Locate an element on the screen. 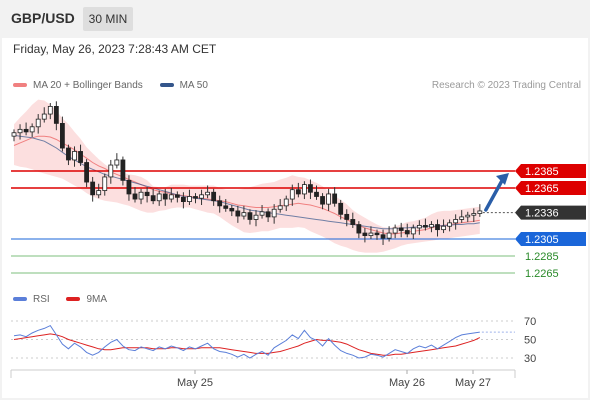 The image size is (590, 400). bollinger-swatch is located at coordinates (20, 85).